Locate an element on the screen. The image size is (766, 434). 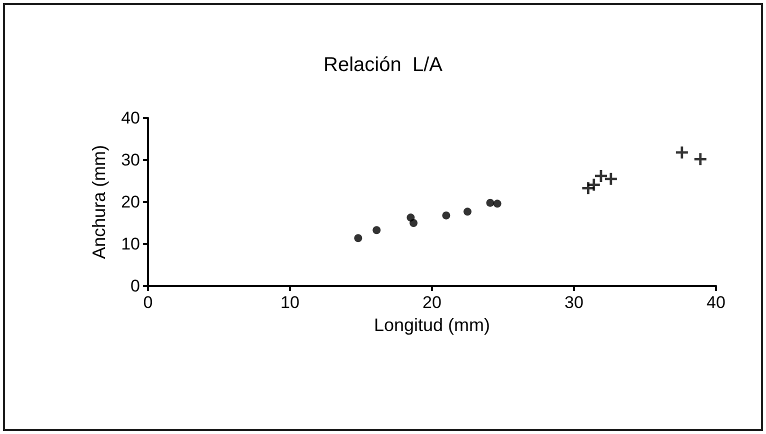
y-tick-label: 0 is located at coordinates (135, 286).